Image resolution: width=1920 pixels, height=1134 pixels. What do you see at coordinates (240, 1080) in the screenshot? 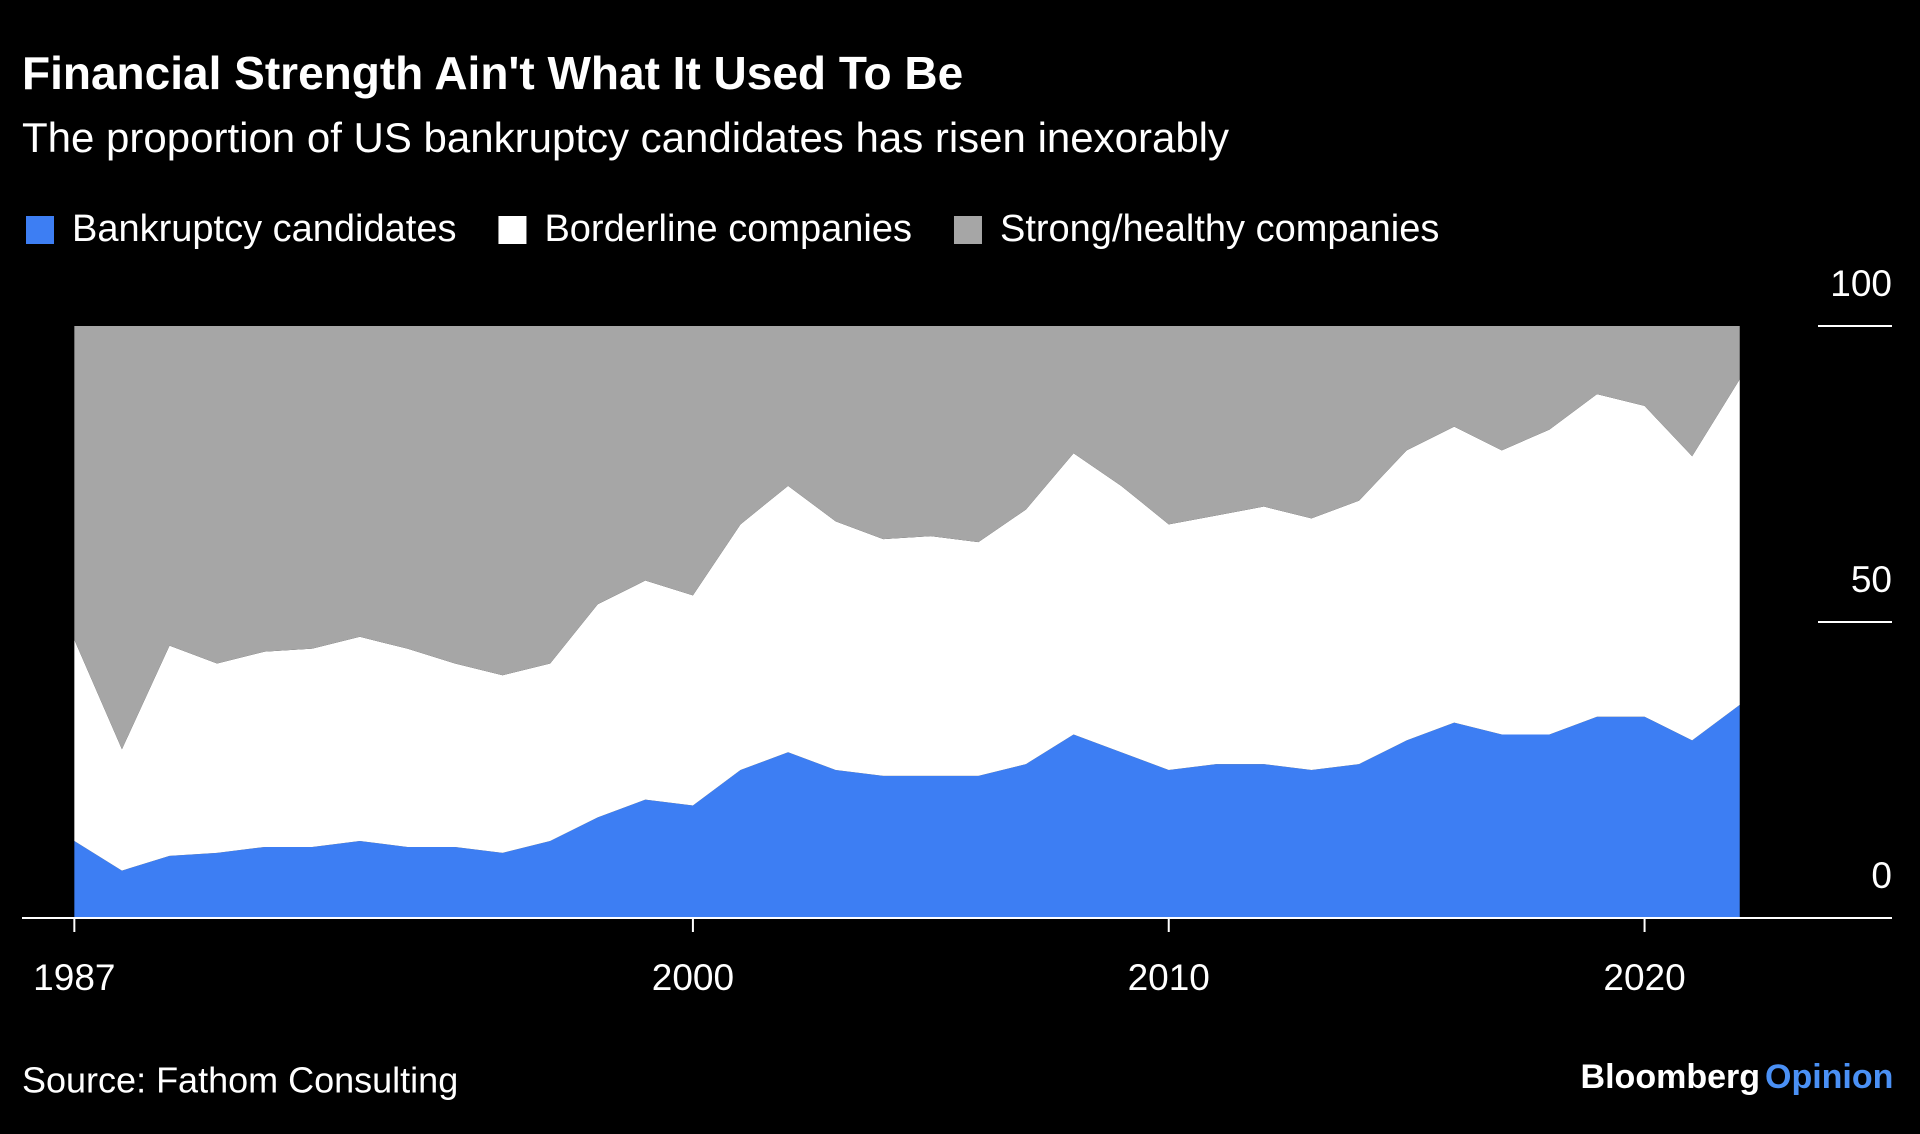
I see `source: Source: Fathom Consulting` at bounding box center [240, 1080].